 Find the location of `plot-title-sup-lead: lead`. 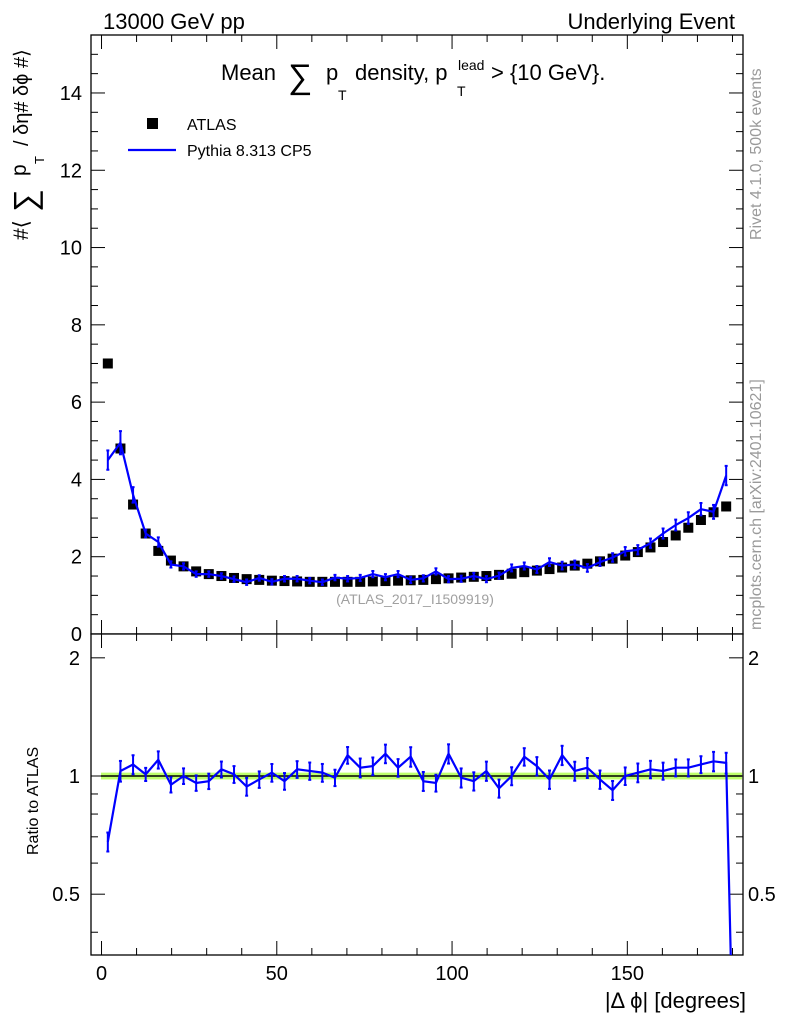

plot-title-sup-lead: lead is located at coordinates (471, 65).